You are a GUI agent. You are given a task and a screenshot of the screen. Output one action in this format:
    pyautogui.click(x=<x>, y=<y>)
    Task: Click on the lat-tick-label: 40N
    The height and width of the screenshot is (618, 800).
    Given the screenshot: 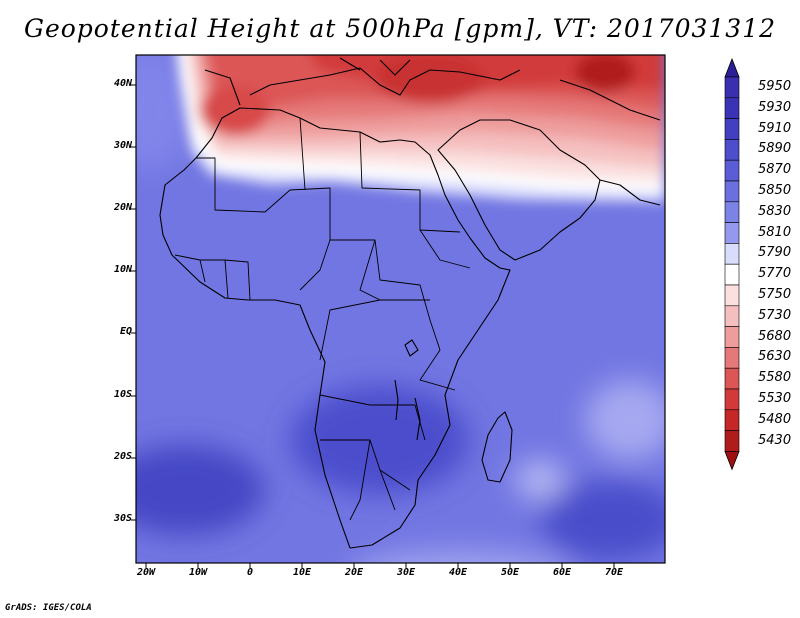 What is the action you would take?
    pyautogui.click(x=122, y=83)
    